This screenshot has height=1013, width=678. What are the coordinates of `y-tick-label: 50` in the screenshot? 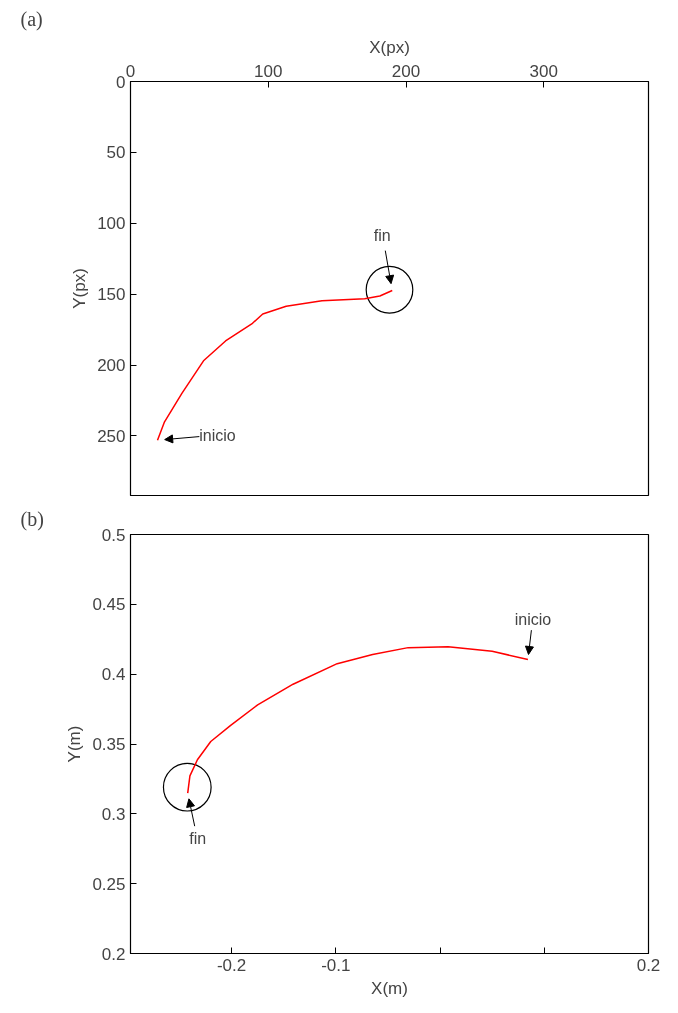 It's located at (116, 153).